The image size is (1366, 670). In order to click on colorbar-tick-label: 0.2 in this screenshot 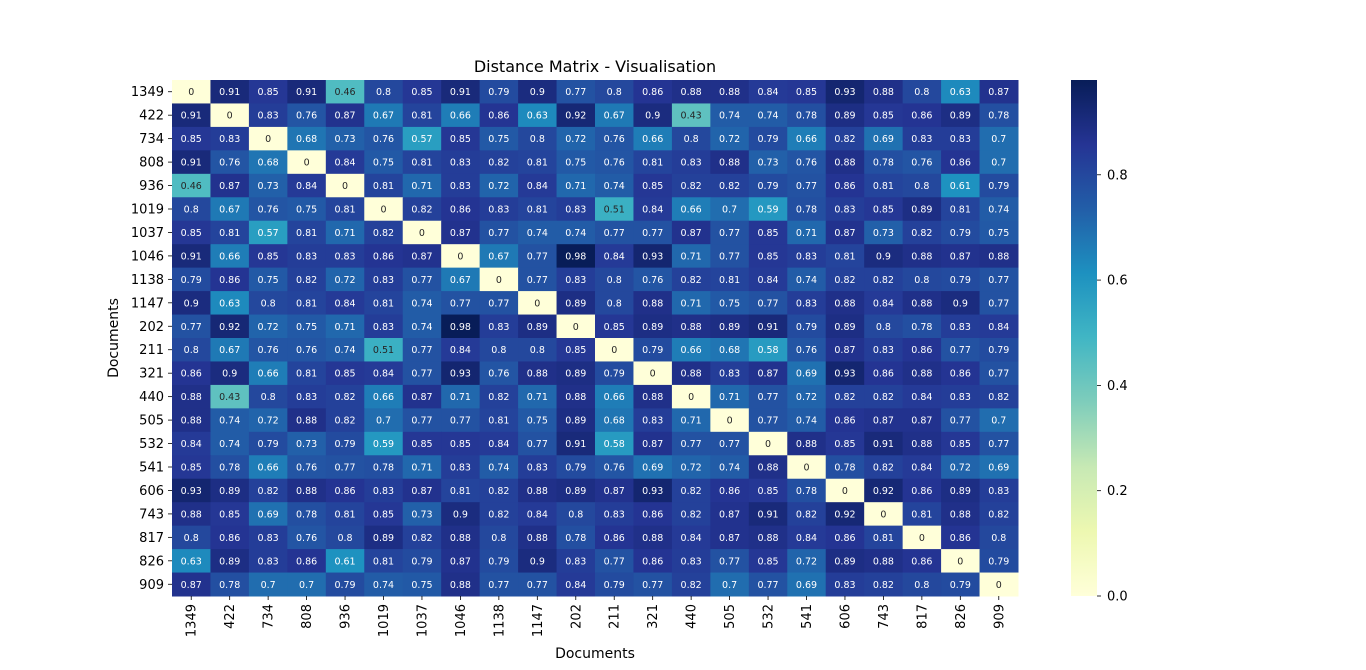, I will do `click(1117, 491)`.